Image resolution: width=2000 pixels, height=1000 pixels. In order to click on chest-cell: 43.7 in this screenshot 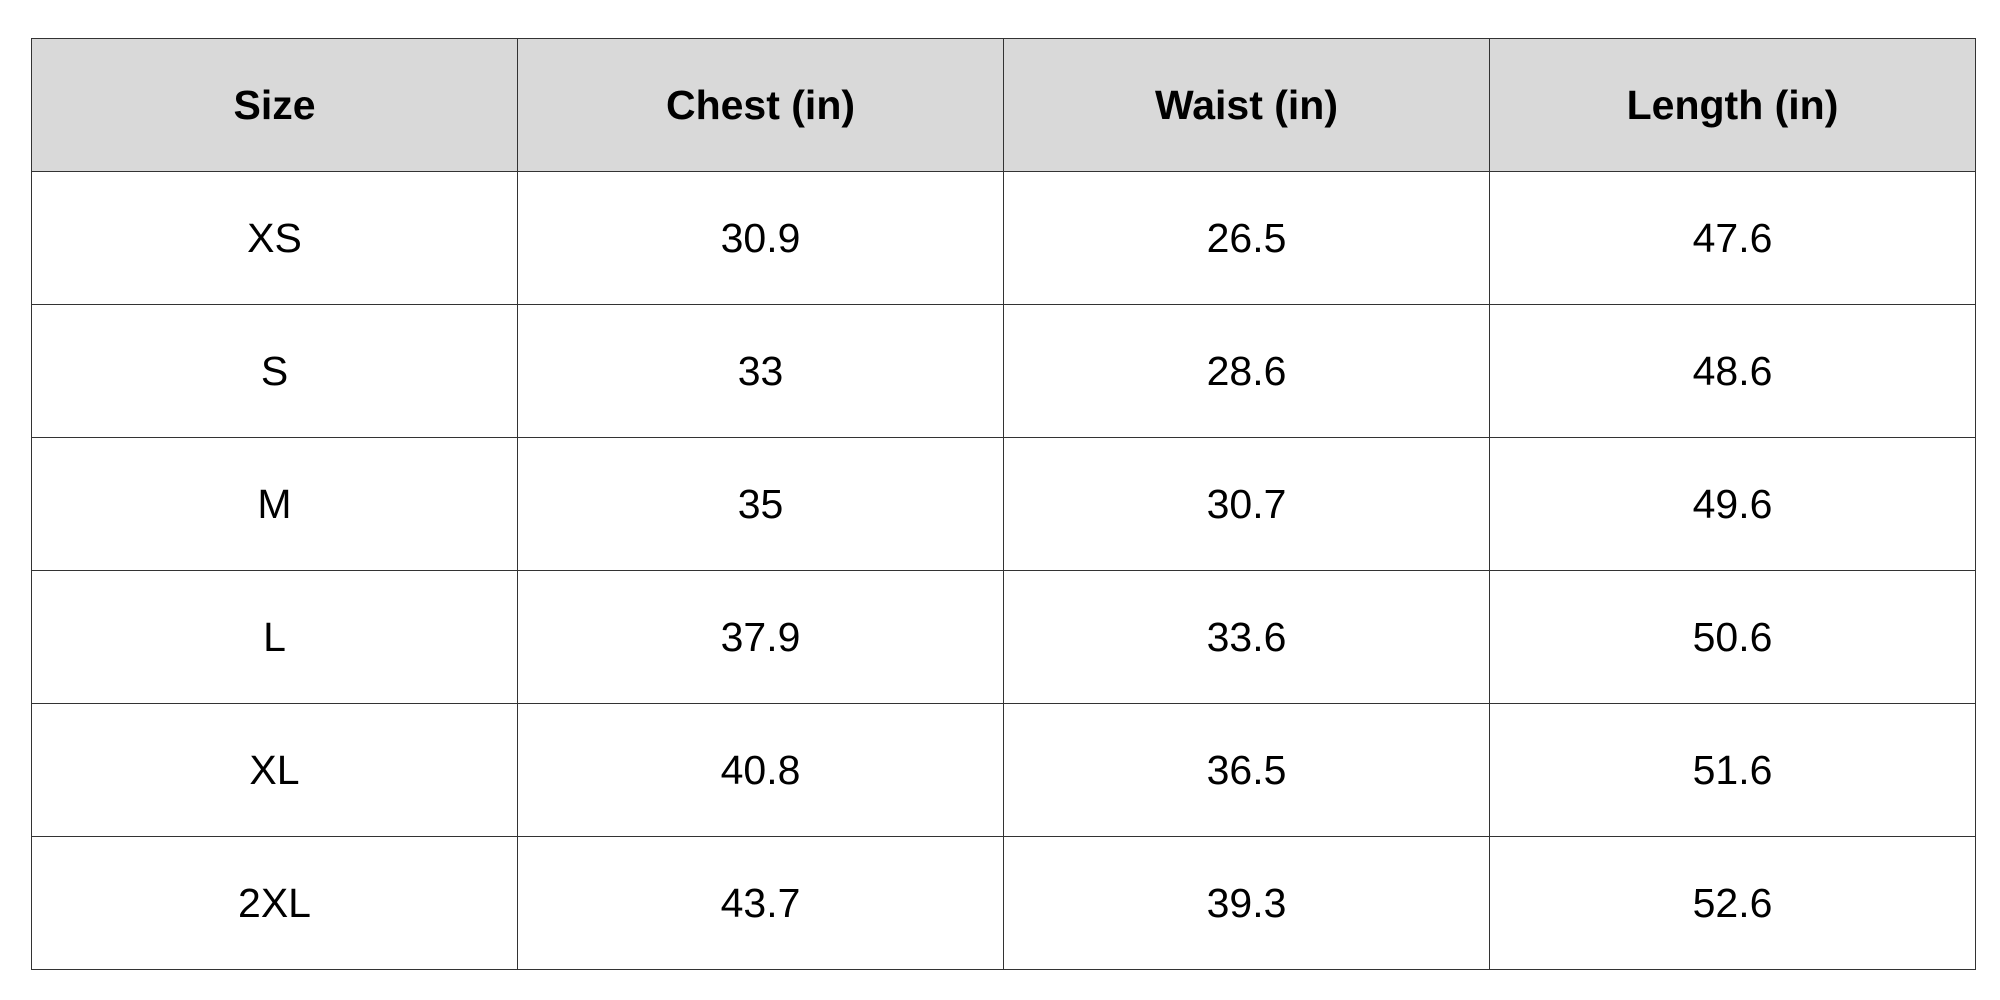, I will do `click(760, 903)`.